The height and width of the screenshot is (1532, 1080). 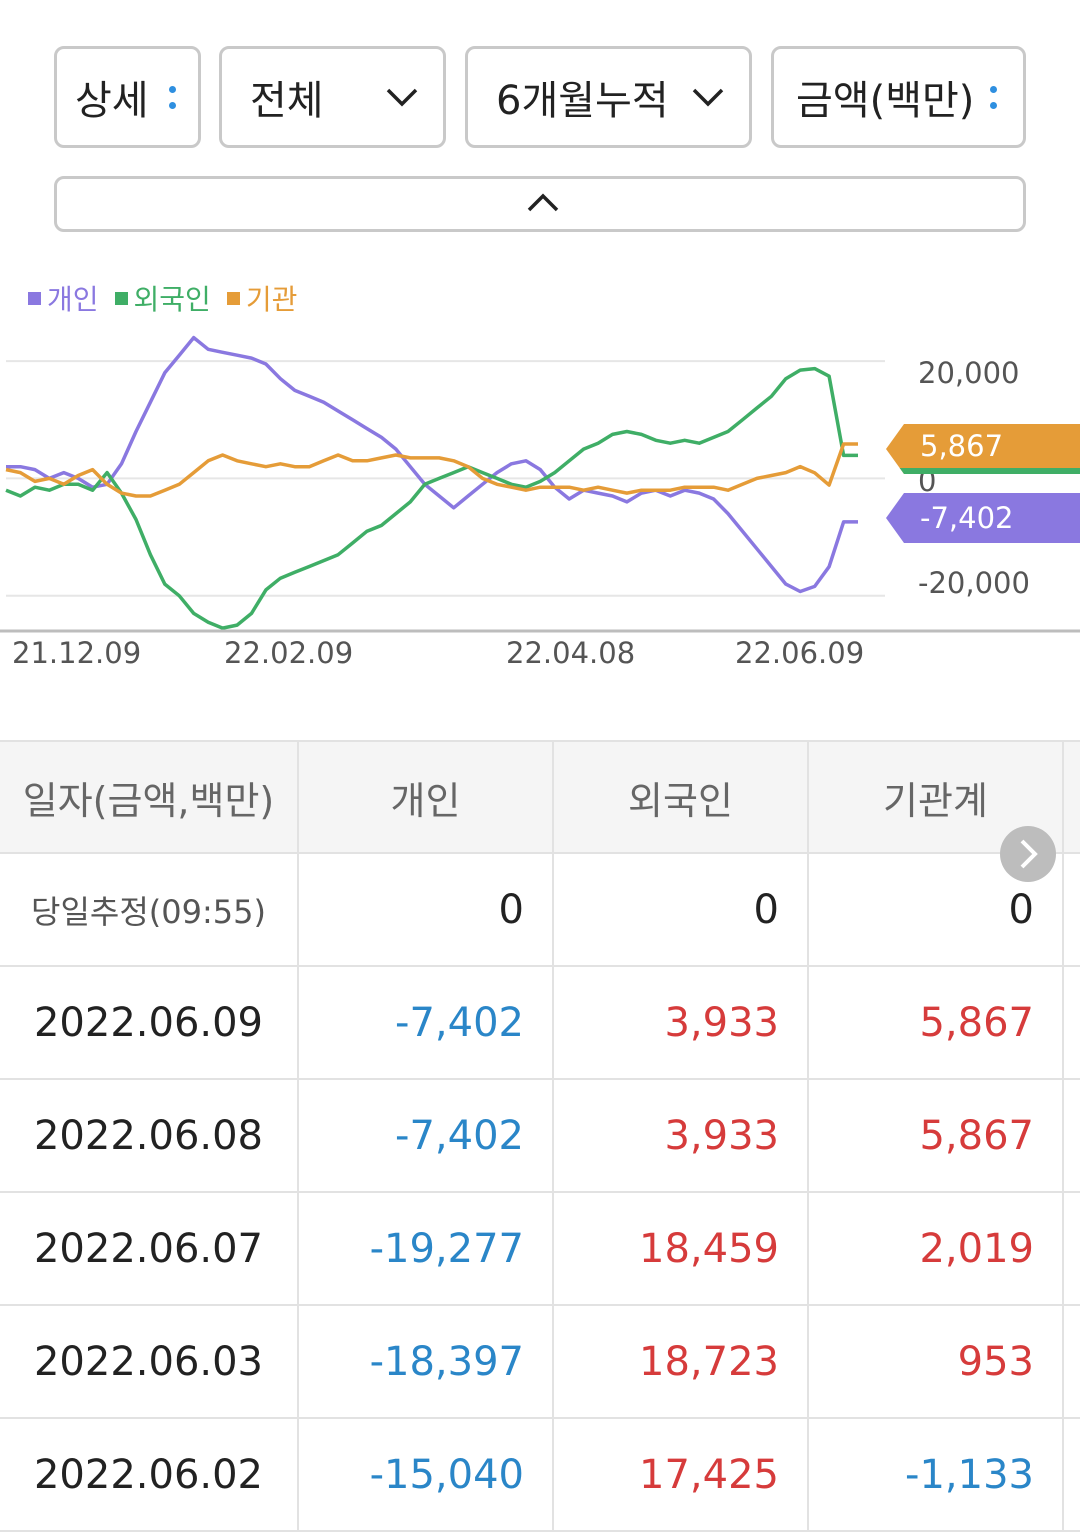 I want to click on individual-last-value-badge: -7,402, so click(x=983, y=518).